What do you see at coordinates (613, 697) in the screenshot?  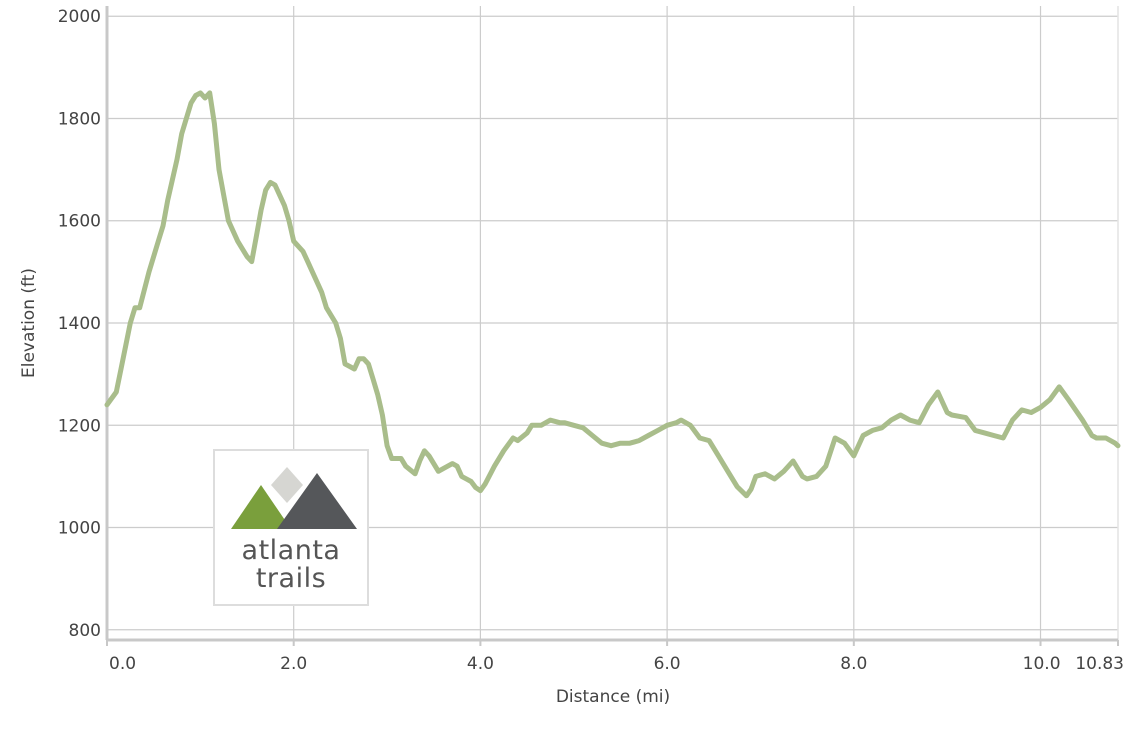 I see `x-axis-title: Distance (mi)` at bounding box center [613, 697].